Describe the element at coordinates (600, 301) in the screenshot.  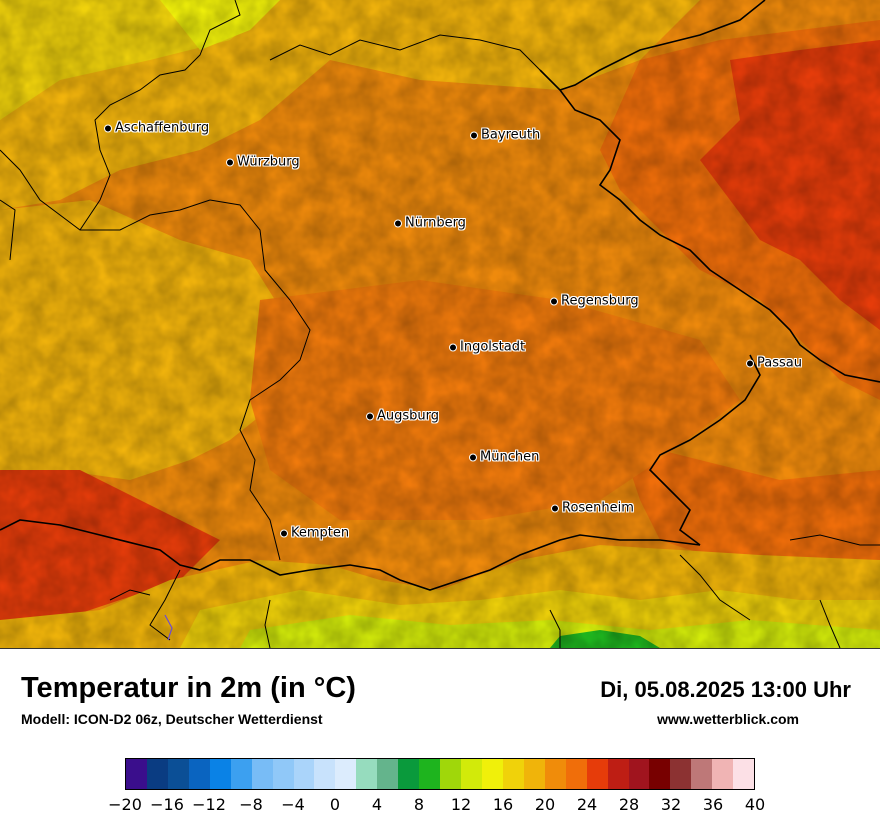
I see `city-label: Regensburg` at that location.